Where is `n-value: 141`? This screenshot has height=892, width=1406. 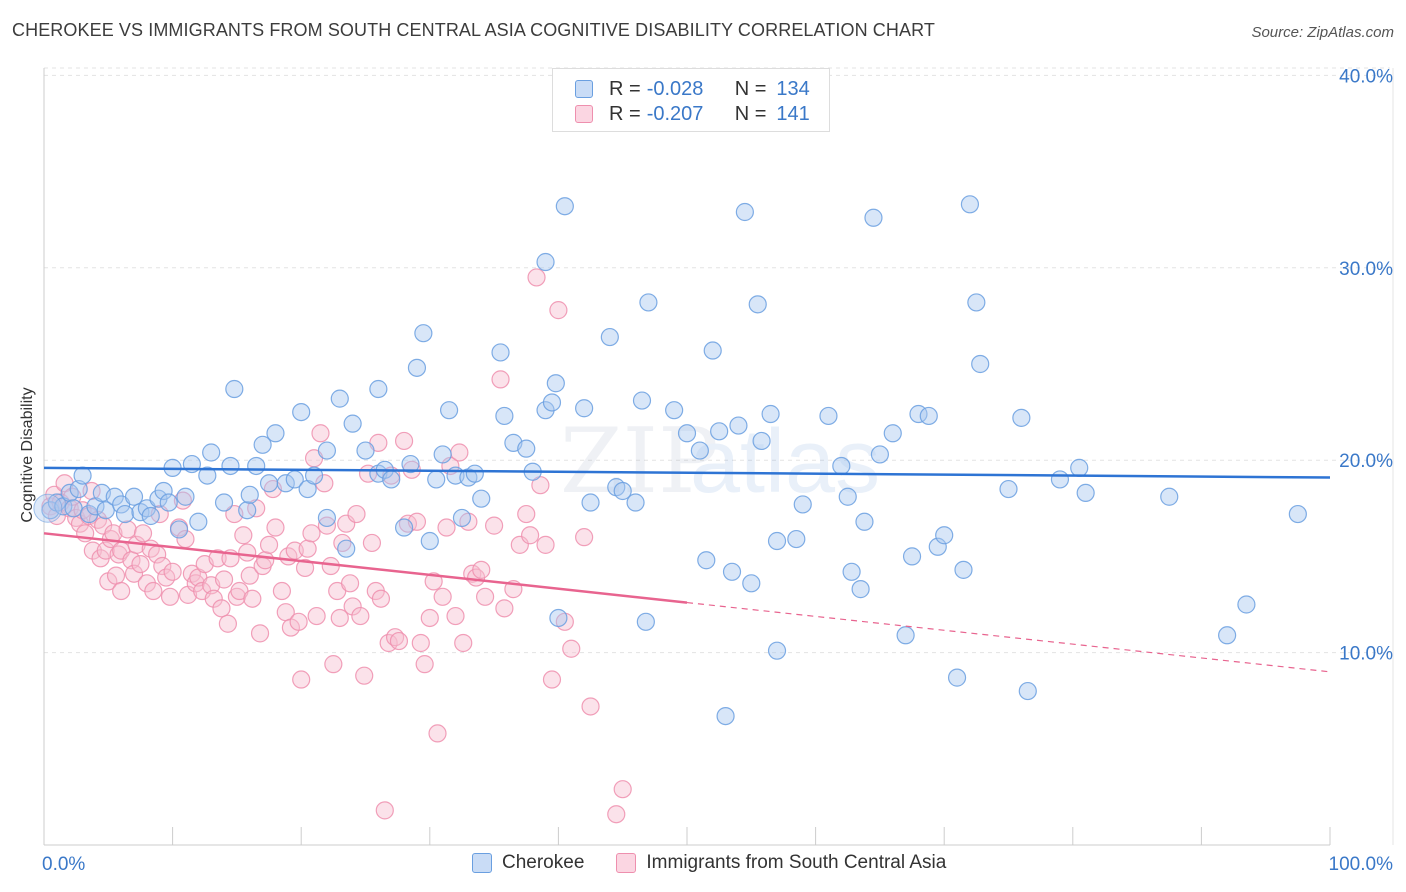
n-value: 141 is located at coordinates (793, 113).